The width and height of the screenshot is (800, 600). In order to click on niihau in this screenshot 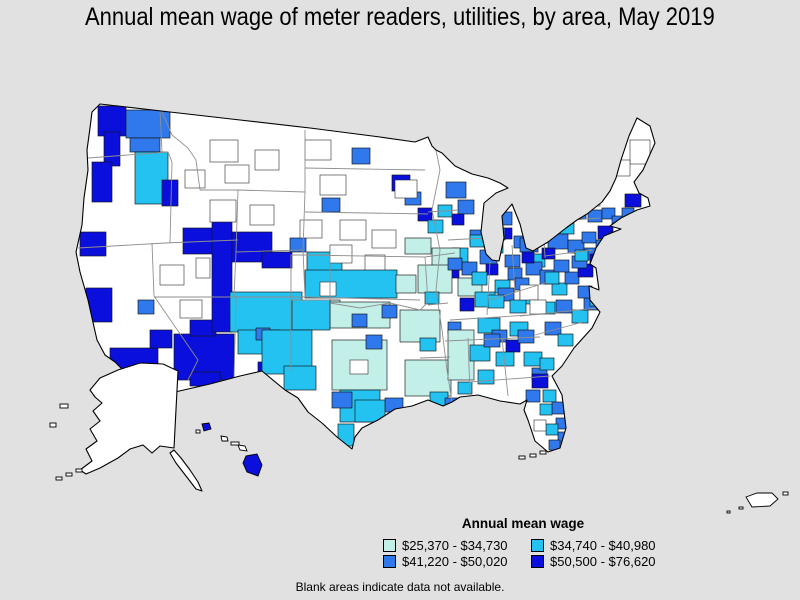, I will do `click(198, 431)`.